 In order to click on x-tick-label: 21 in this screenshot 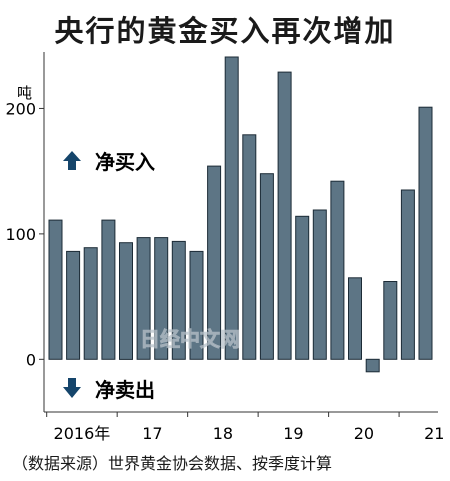, I will do `click(434, 433)`.